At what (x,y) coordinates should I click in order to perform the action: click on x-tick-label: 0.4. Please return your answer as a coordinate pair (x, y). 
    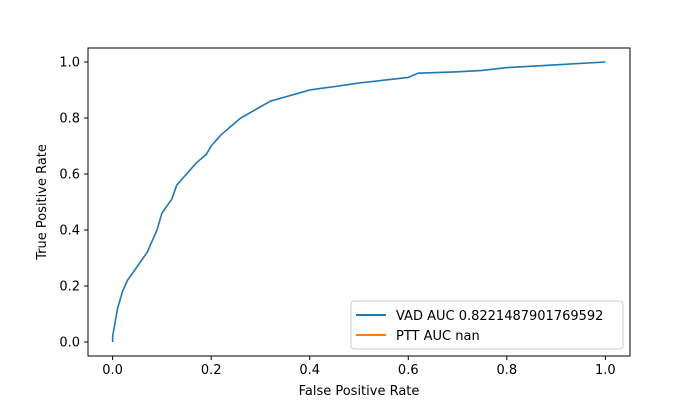
    Looking at the image, I should click on (309, 370).